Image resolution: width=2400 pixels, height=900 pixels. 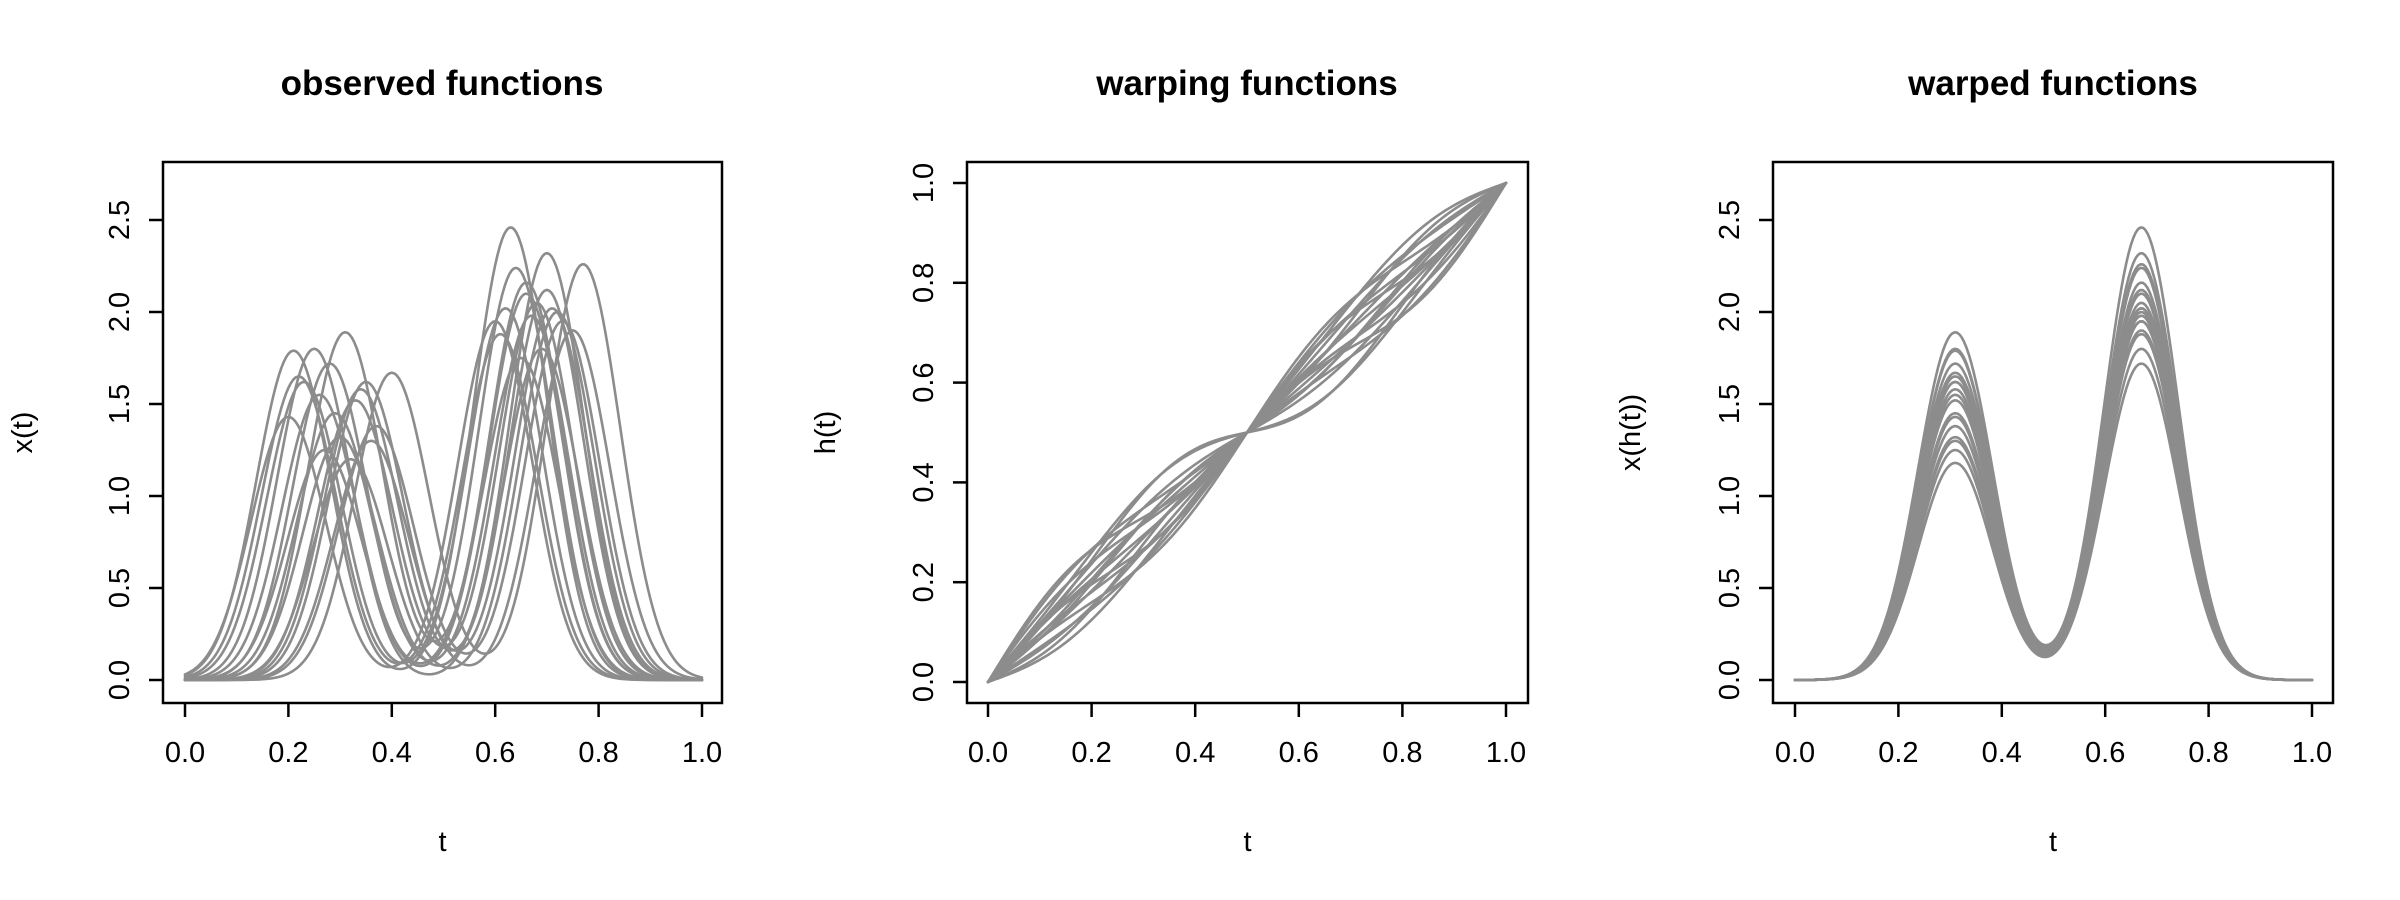 What do you see at coordinates (826, 433) in the screenshot?
I see `y-axis-label: h(t)` at bounding box center [826, 433].